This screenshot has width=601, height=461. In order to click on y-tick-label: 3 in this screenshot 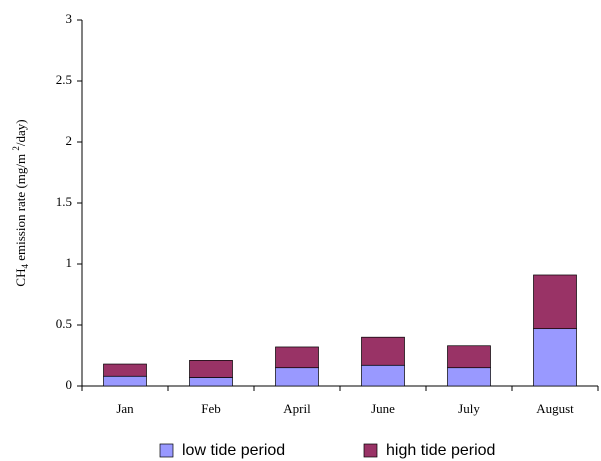, I will do `click(69, 18)`.